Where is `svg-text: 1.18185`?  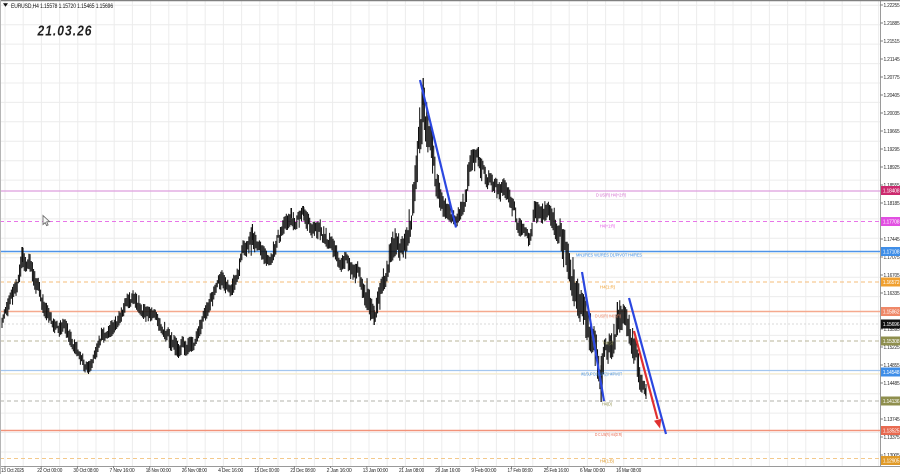 svg-text: 1.18185 is located at coordinates (892, 204).